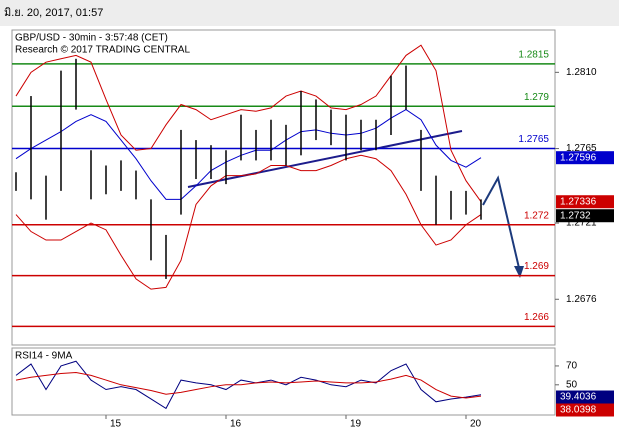 This screenshot has height=445, width=619. Describe the element at coordinates (578, 397) in the screenshot. I see `last-value-label: 39.4036` at that location.